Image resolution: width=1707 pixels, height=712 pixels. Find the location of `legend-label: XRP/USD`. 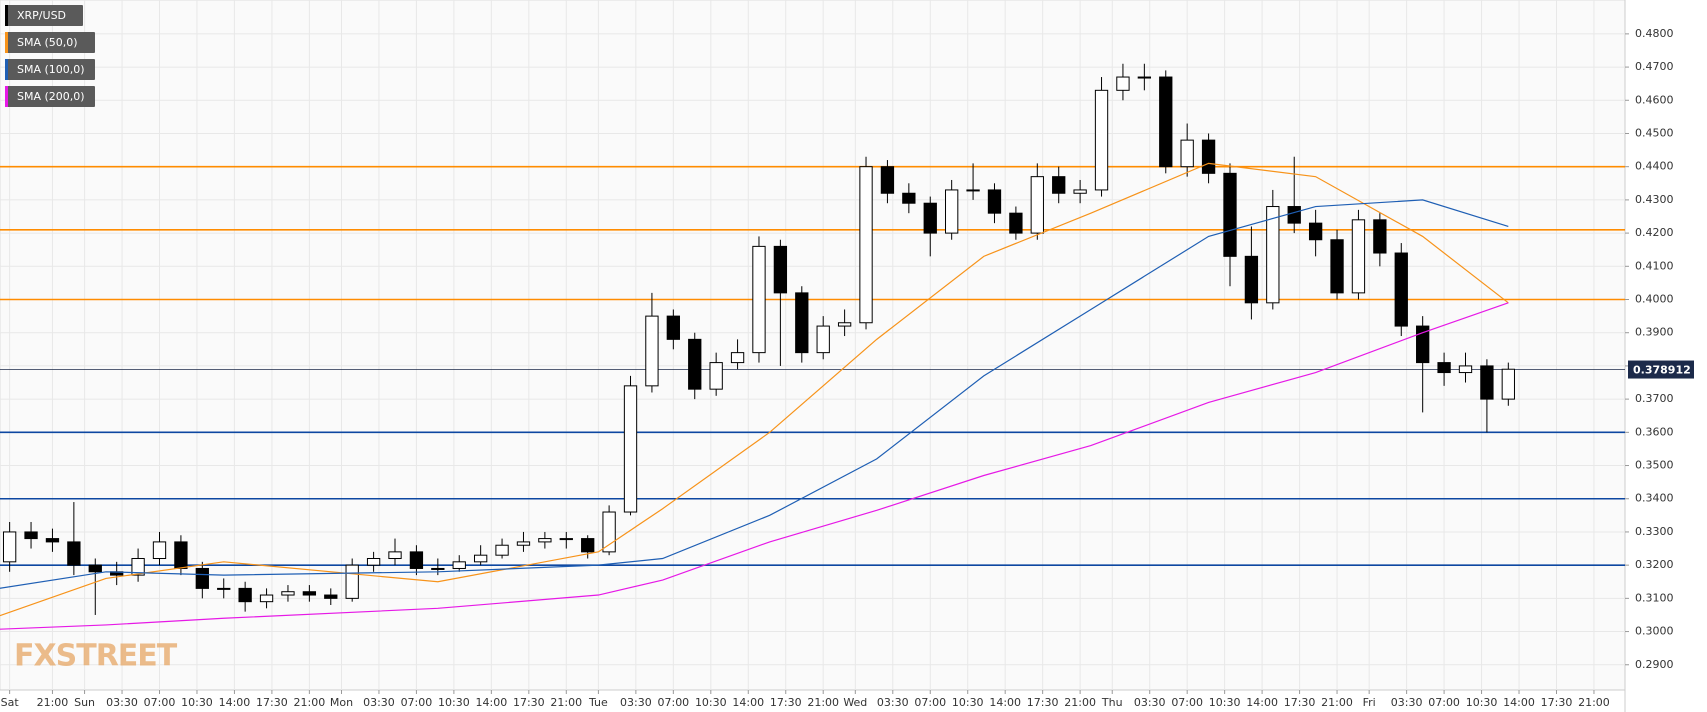

legend-label: XRP/USD is located at coordinates (41, 15).